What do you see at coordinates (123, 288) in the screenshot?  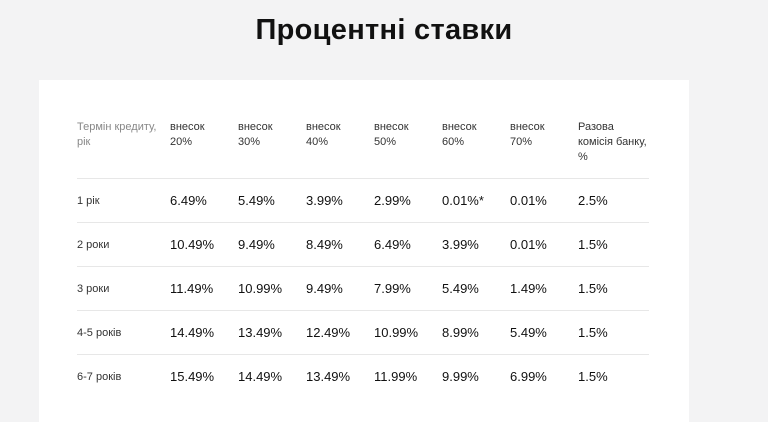 I see `term-cell: 3 роки` at bounding box center [123, 288].